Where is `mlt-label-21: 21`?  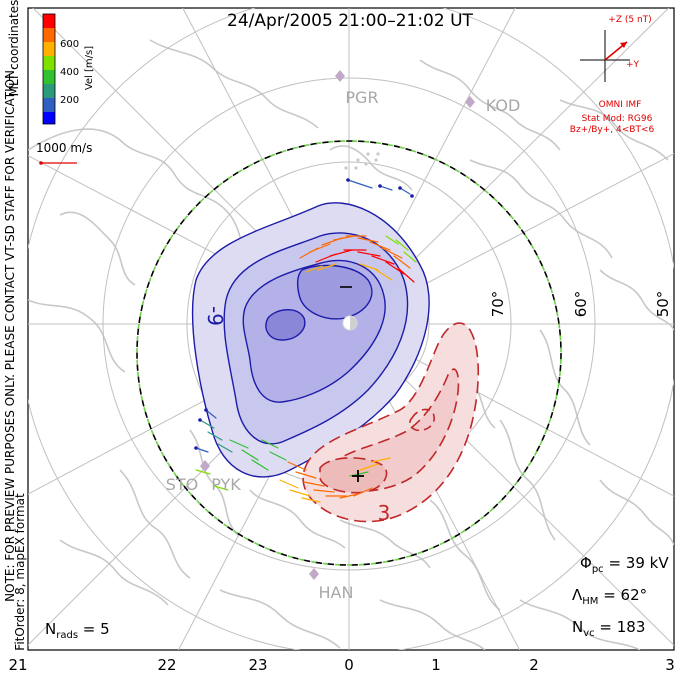
mlt-label-21: 21 is located at coordinates (17, 665).